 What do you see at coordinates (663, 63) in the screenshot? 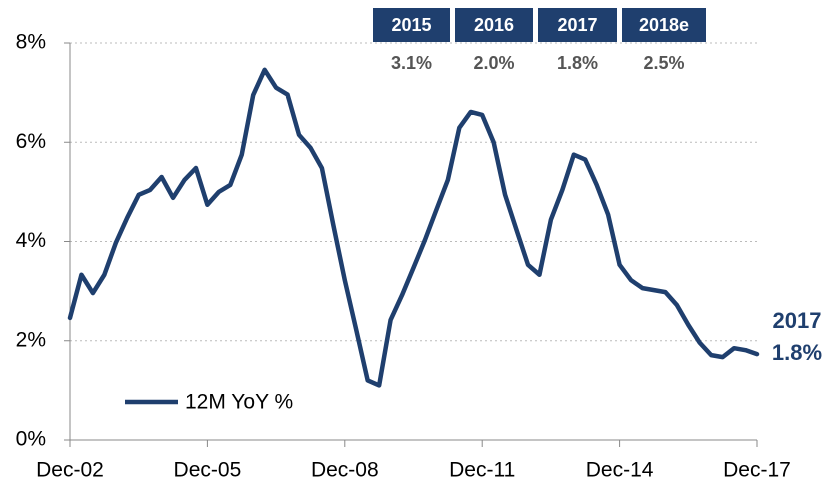
I see `table-value: 2.5%` at bounding box center [663, 63].